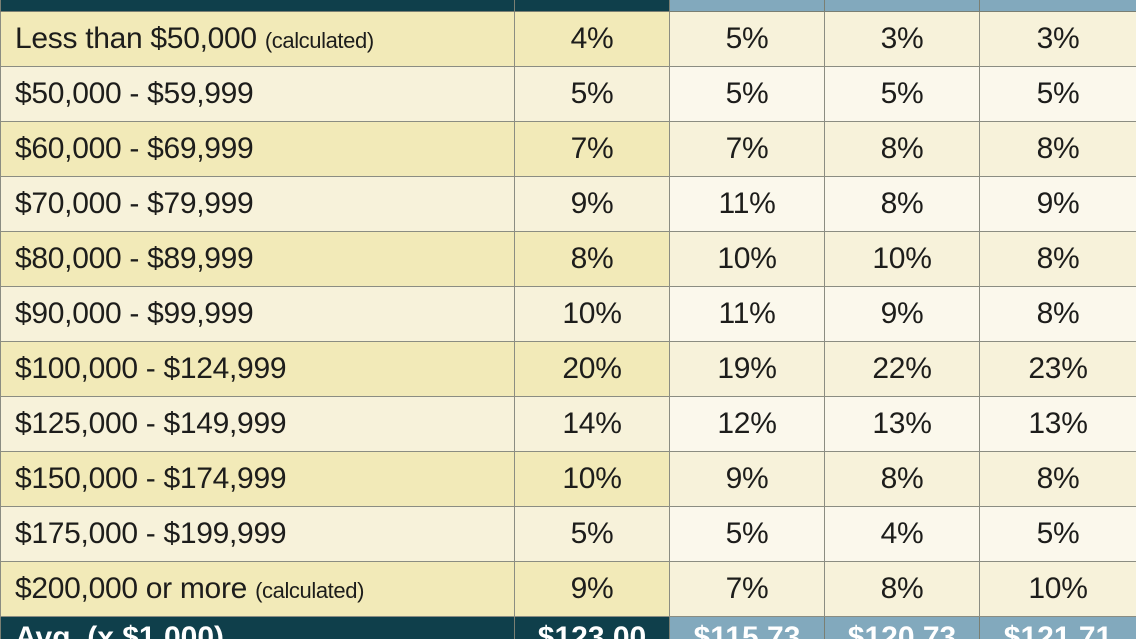 Image resolution: width=1136 pixels, height=639 pixels. I want to click on table-row: $125,000 - $149,999 14% 12% 13% 13%, so click(568, 424).